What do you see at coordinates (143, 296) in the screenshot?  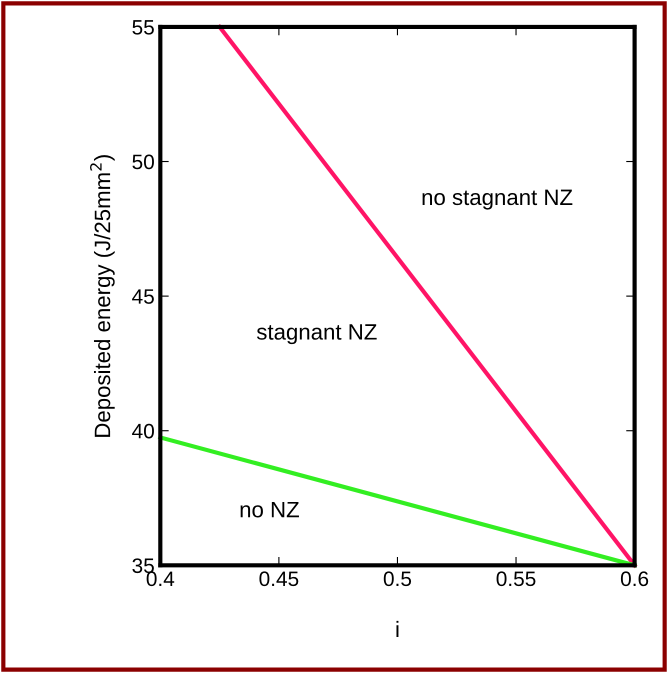 I see `y-tick-label: 45` at bounding box center [143, 296].